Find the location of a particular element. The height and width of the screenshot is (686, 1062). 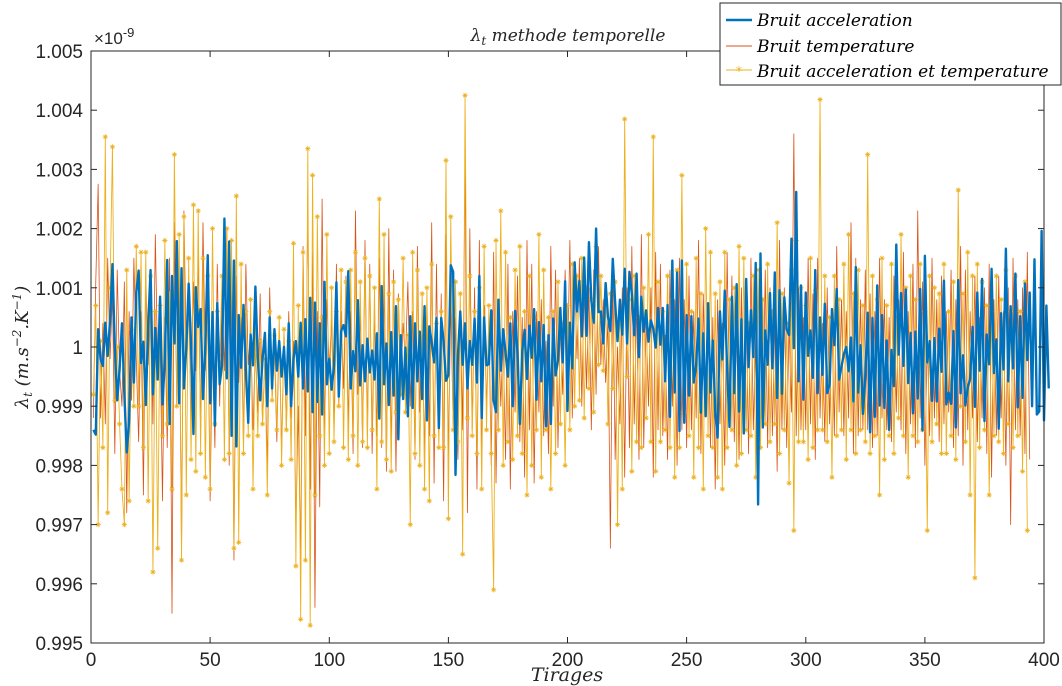

legend-label-both: Bruit acceleration et temperature is located at coordinates (902, 72).